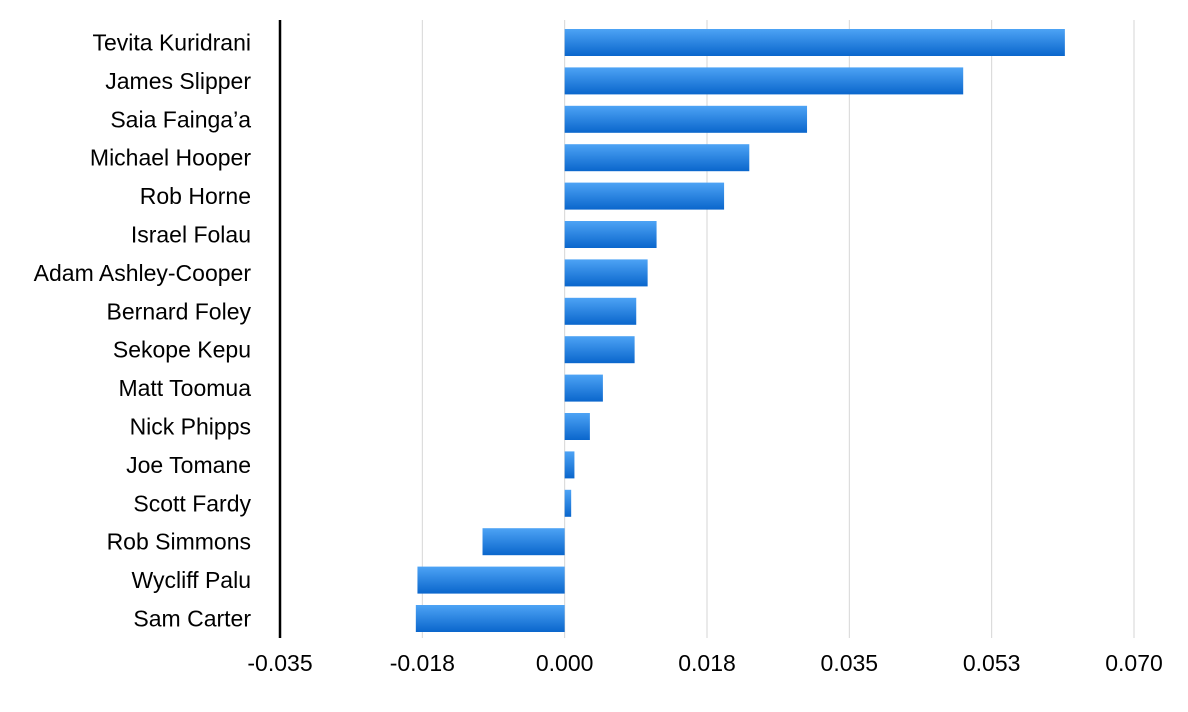  What do you see at coordinates (992, 663) in the screenshot?
I see `x-tick-label: 0.053` at bounding box center [992, 663].